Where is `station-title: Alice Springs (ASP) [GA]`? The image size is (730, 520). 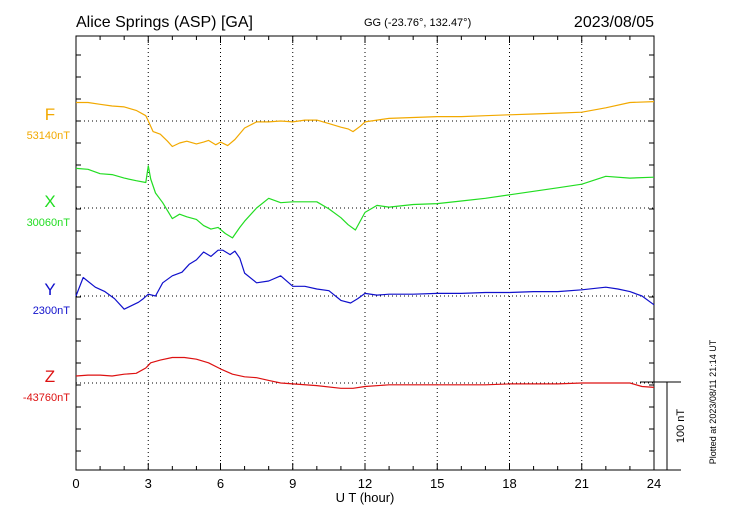 station-title: Alice Springs (ASP) [GA] is located at coordinates (164, 22).